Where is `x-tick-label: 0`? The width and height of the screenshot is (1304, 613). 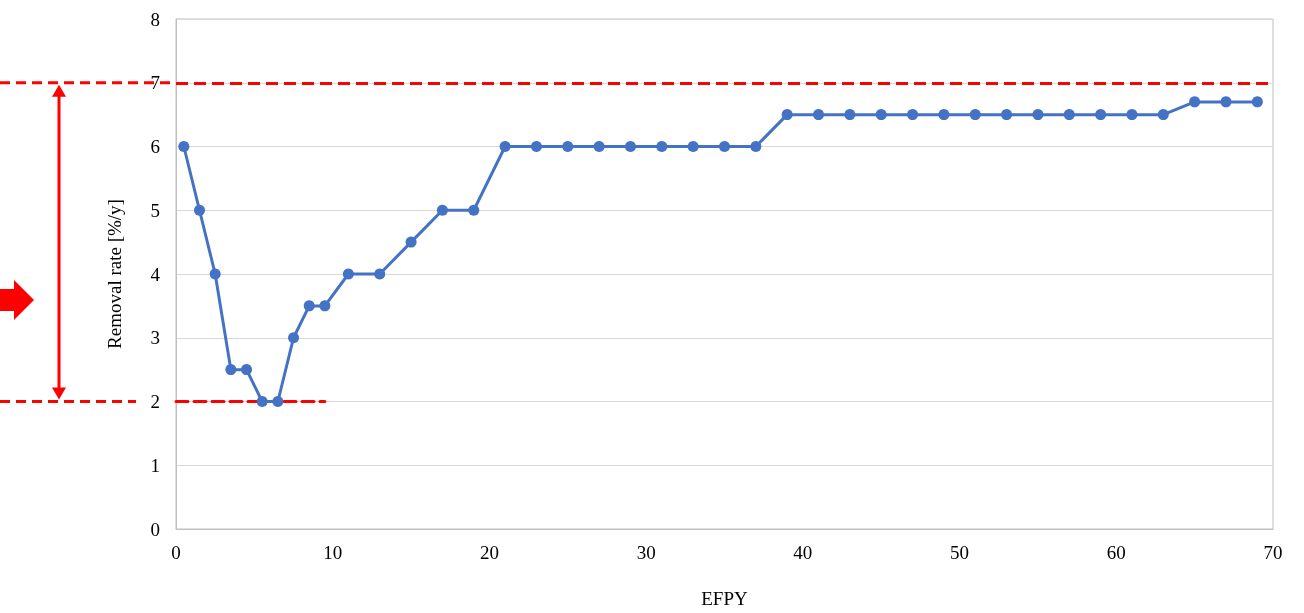
x-tick-label: 0 is located at coordinates (176, 552).